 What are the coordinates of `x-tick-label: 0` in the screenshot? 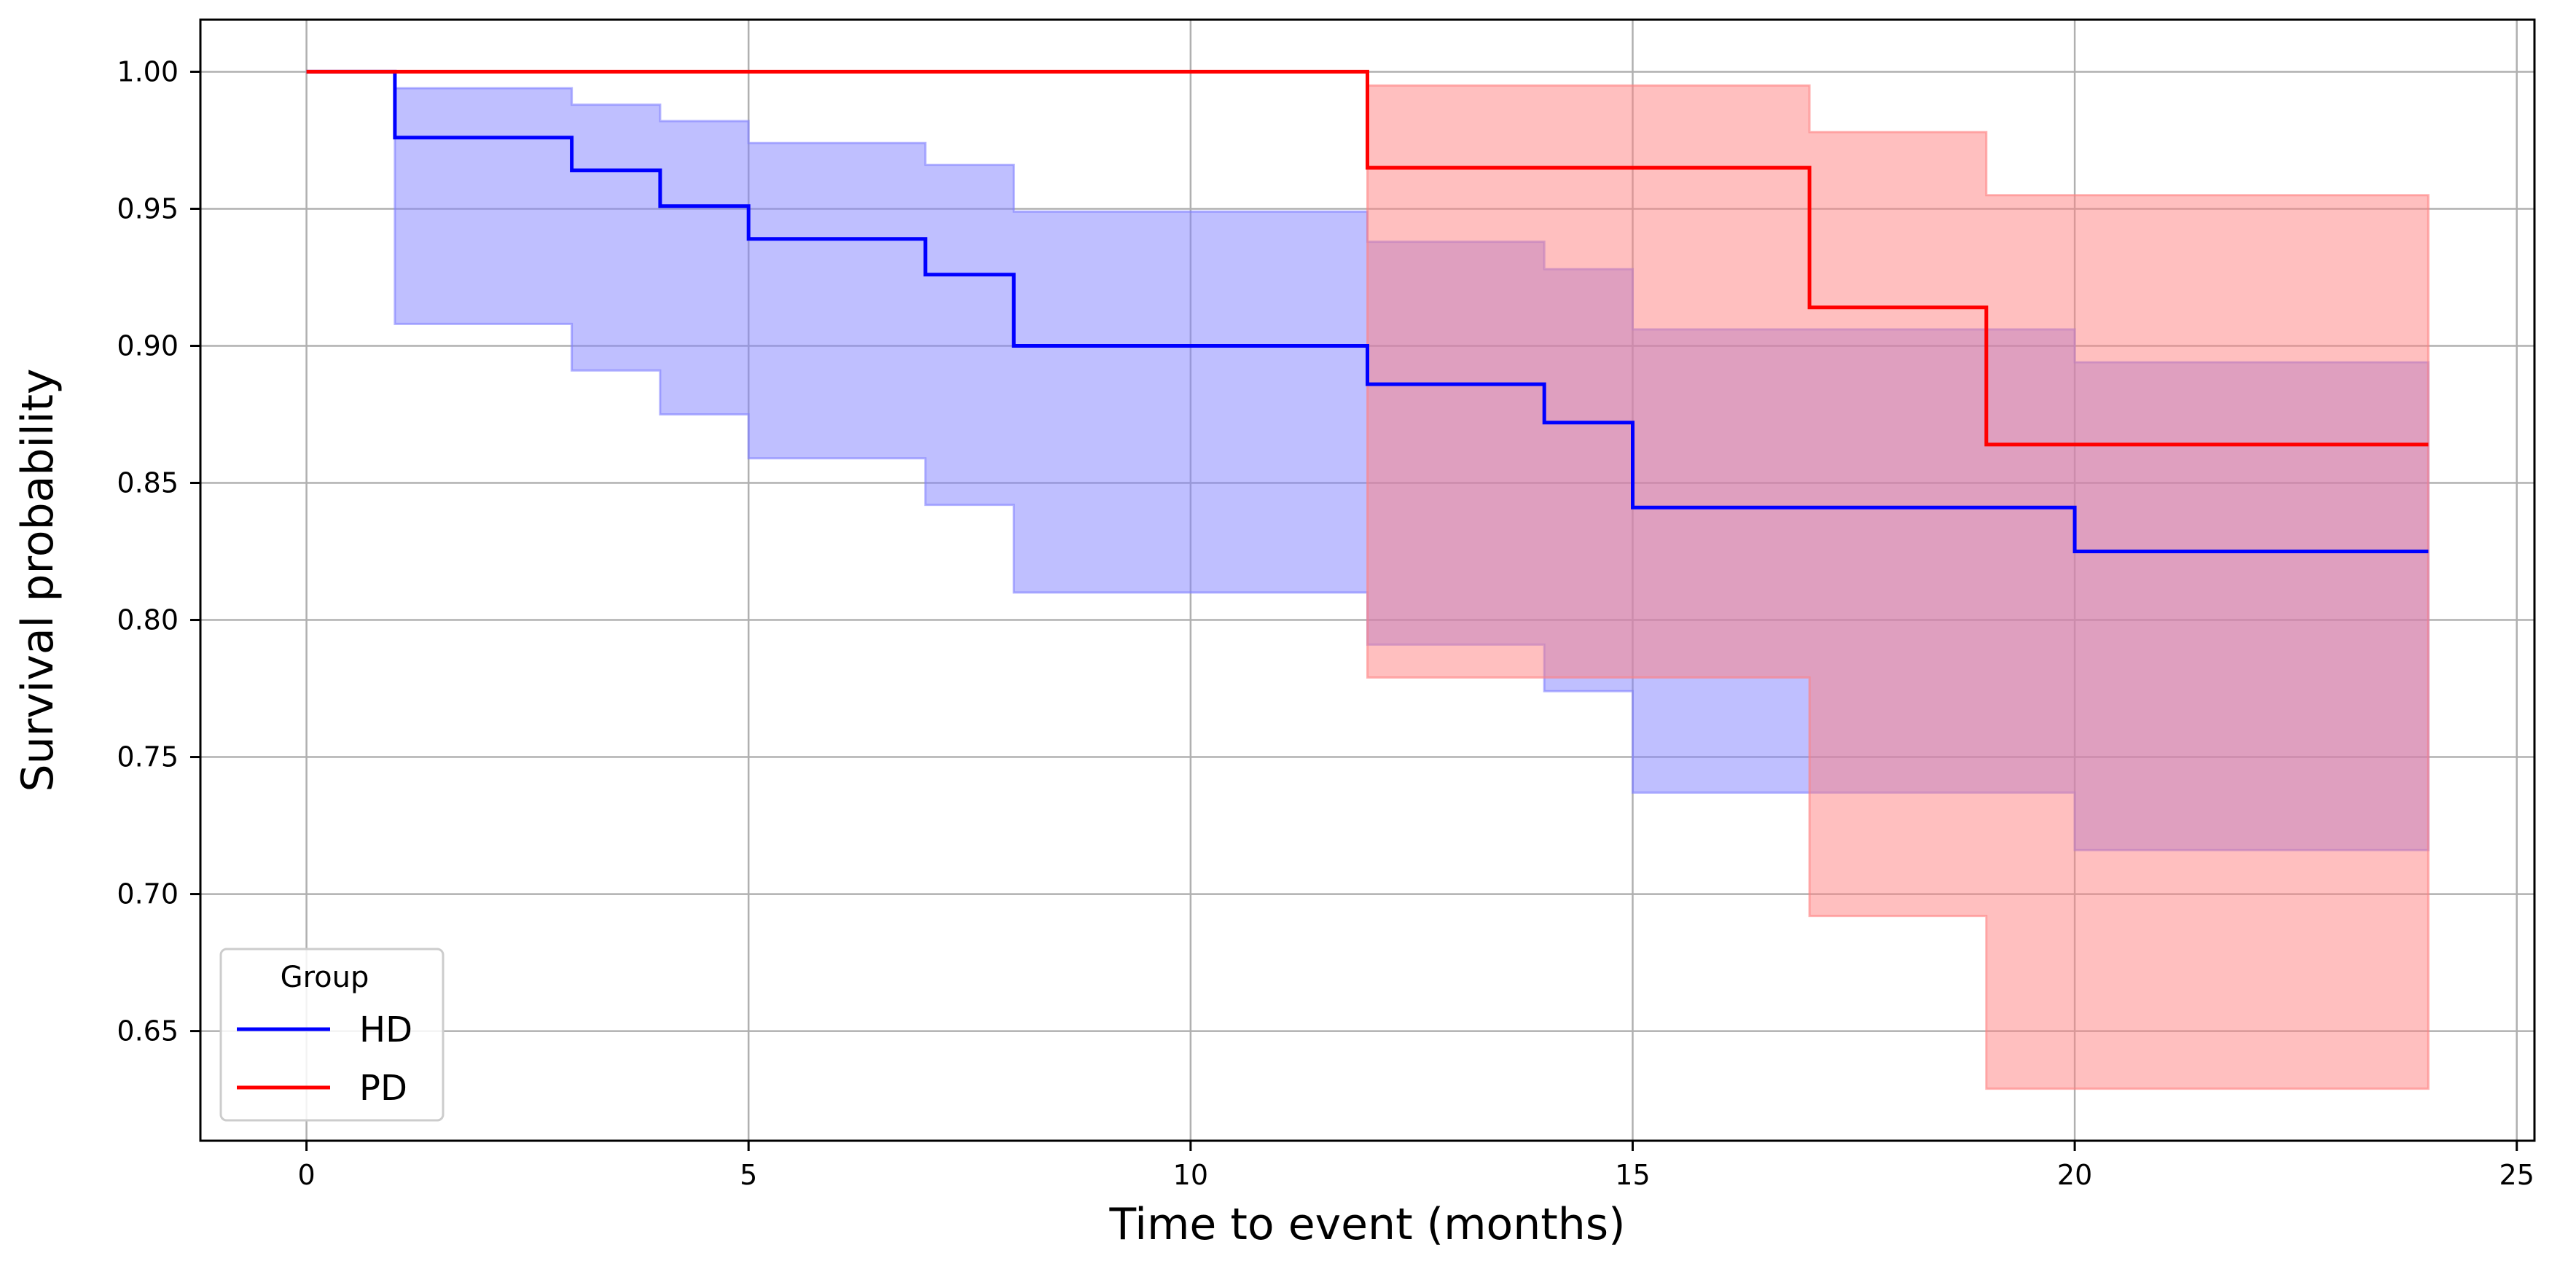 It's located at (306, 1175).